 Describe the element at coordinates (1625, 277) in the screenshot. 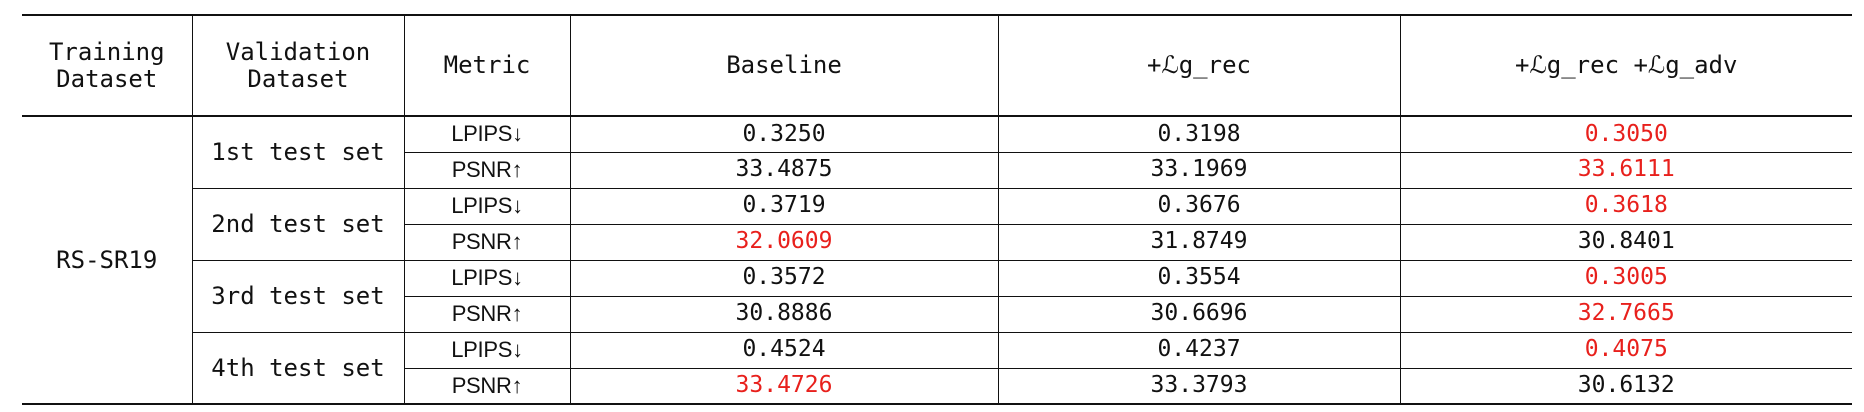

I see `best-value-cell: 0.3005` at that location.